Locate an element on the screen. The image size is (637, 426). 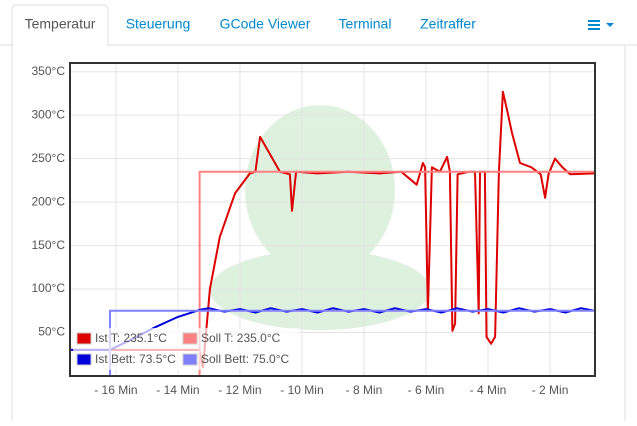
x-tick-label: - 12 Min is located at coordinates (239, 390).